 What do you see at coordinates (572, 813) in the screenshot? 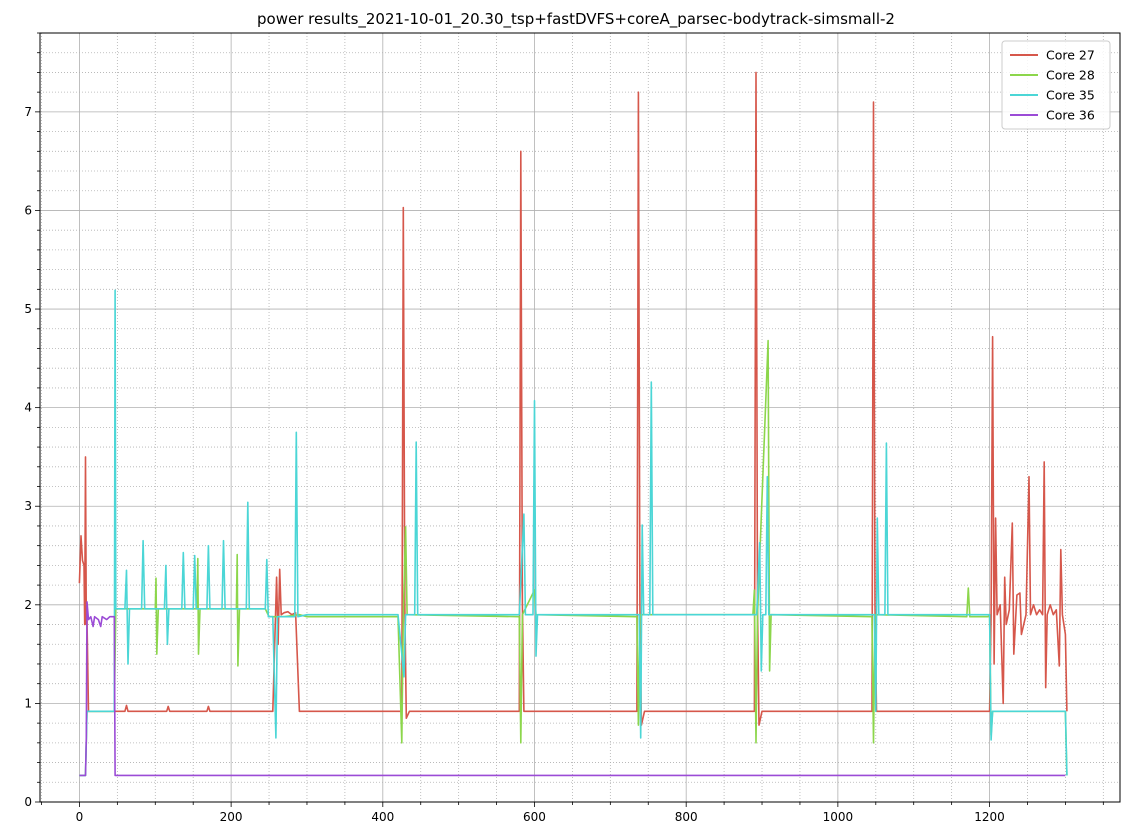
I see `x-axis: 0 200 400 600 800 1000 1200` at bounding box center [572, 813].